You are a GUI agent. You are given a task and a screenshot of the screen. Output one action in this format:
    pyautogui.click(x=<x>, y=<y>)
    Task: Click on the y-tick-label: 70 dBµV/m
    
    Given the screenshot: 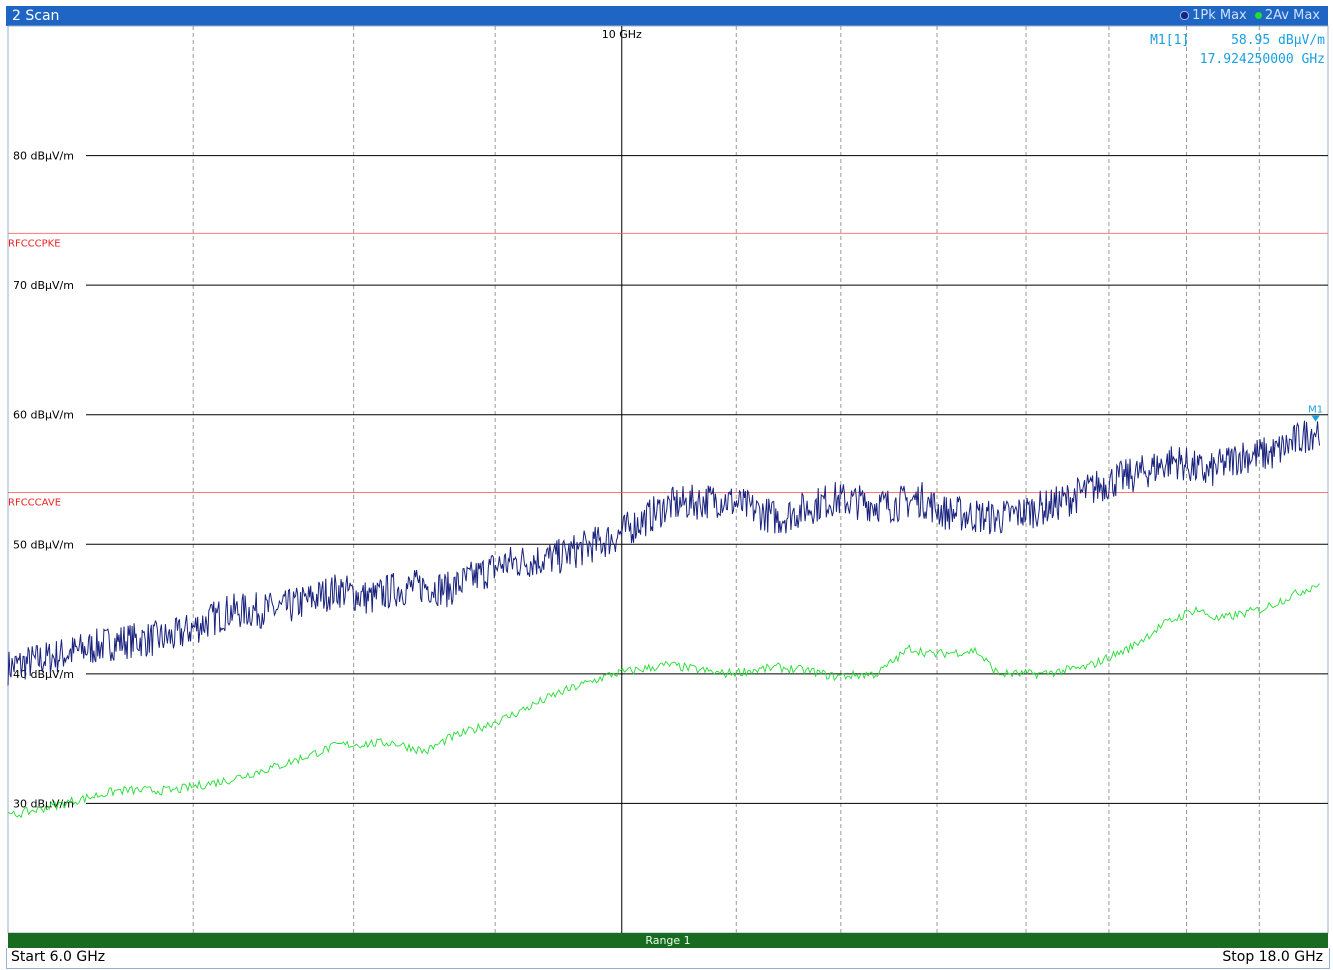 What is the action you would take?
    pyautogui.click(x=43, y=285)
    